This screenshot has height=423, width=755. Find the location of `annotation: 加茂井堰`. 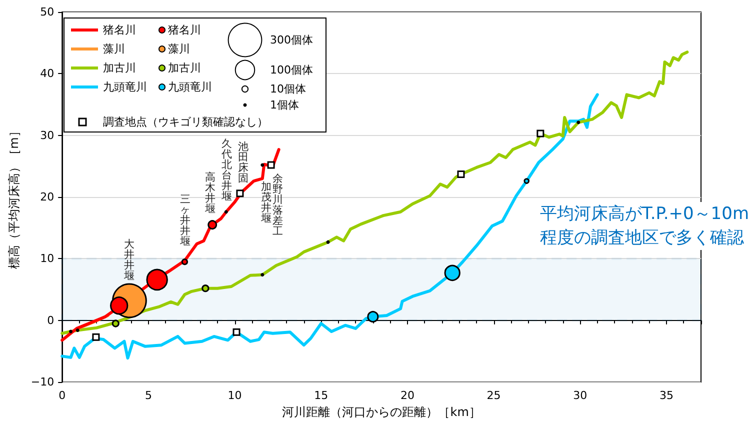

annotation: 加茂井堰 is located at coordinates (266, 202).